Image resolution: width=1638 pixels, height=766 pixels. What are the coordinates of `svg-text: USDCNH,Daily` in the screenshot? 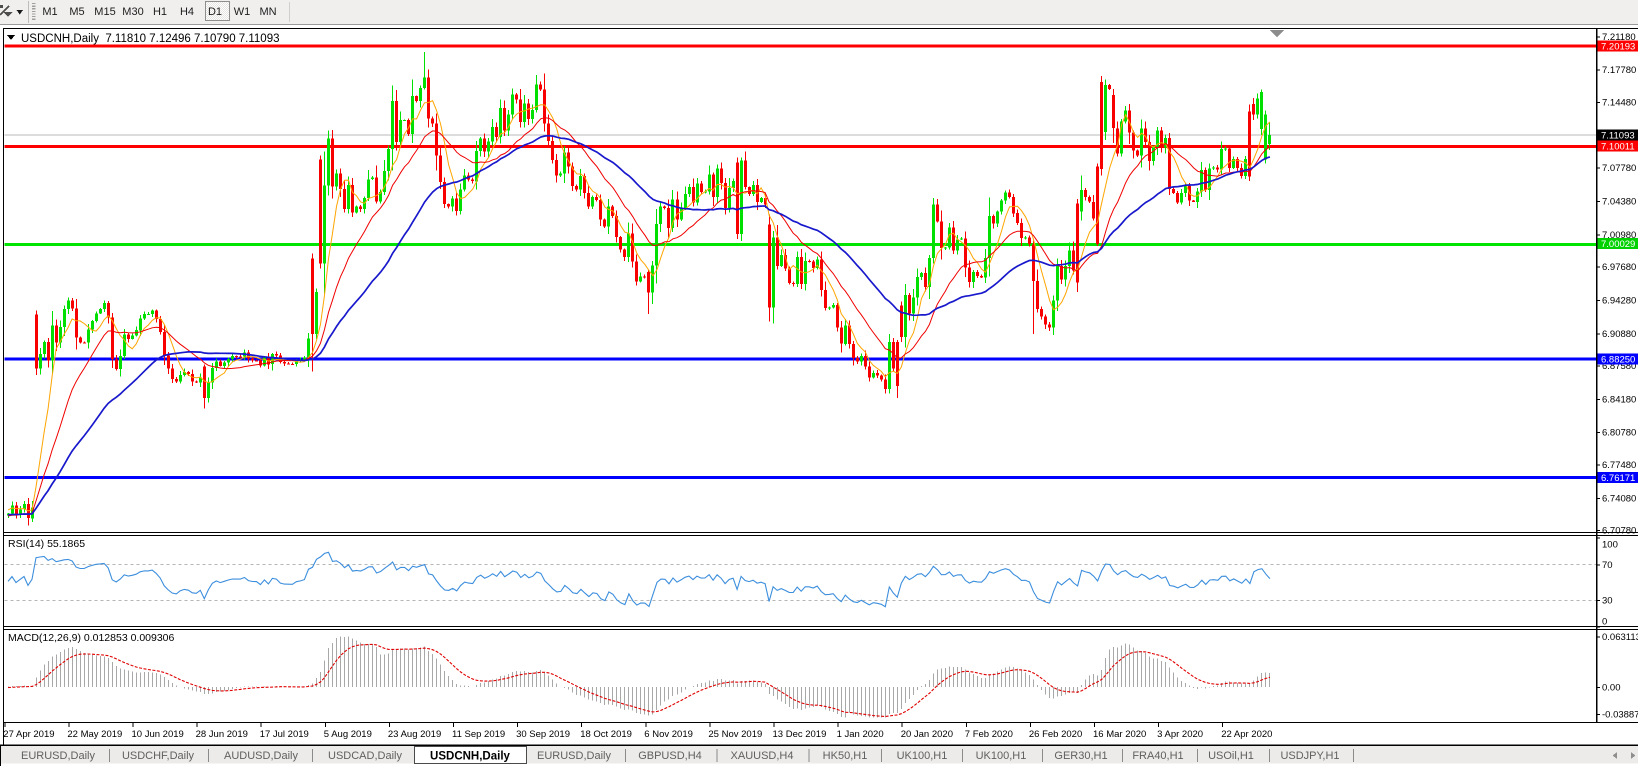 It's located at (470, 757).